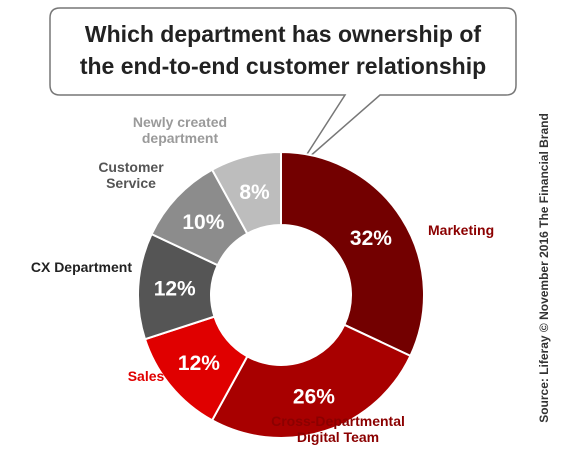  What do you see at coordinates (461, 230) in the screenshot?
I see `category-label: Marketing` at bounding box center [461, 230].